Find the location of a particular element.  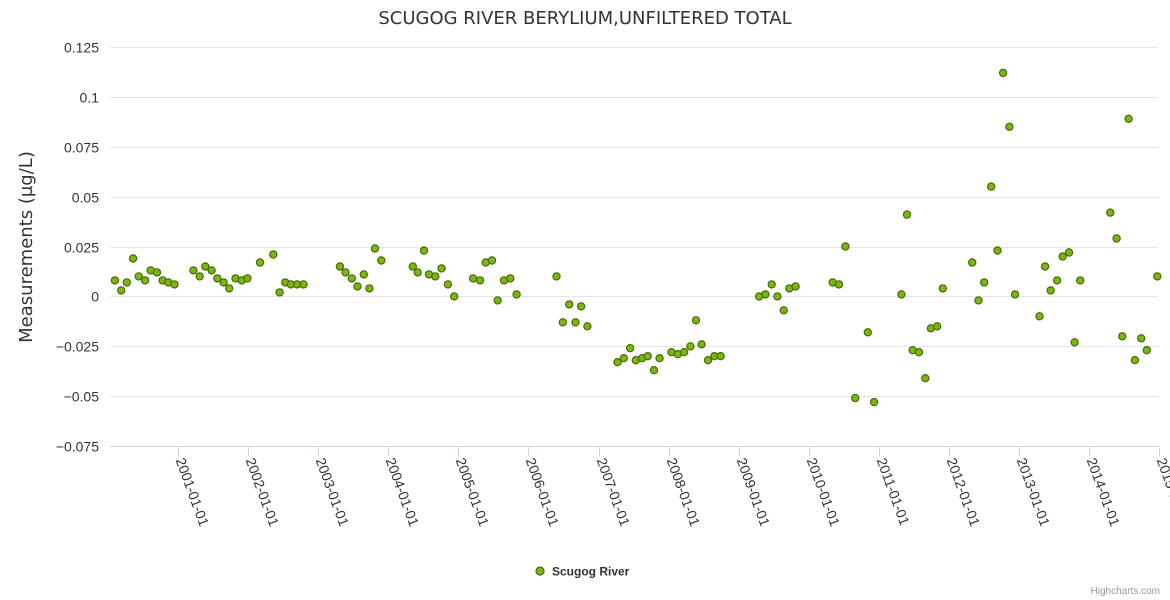

credits-link: Highcharts.com is located at coordinates (1125, 591).